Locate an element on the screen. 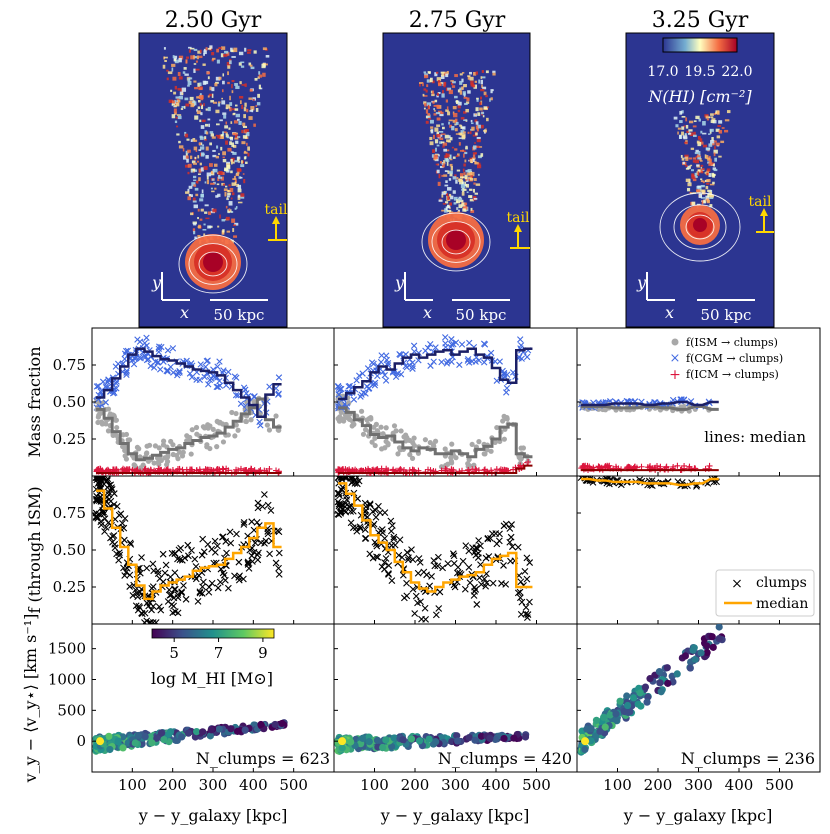 The height and width of the screenshot is (834, 830). map-panel-1: 2.50 Gyr tail y x 50 kpc is located at coordinates (213, 168).